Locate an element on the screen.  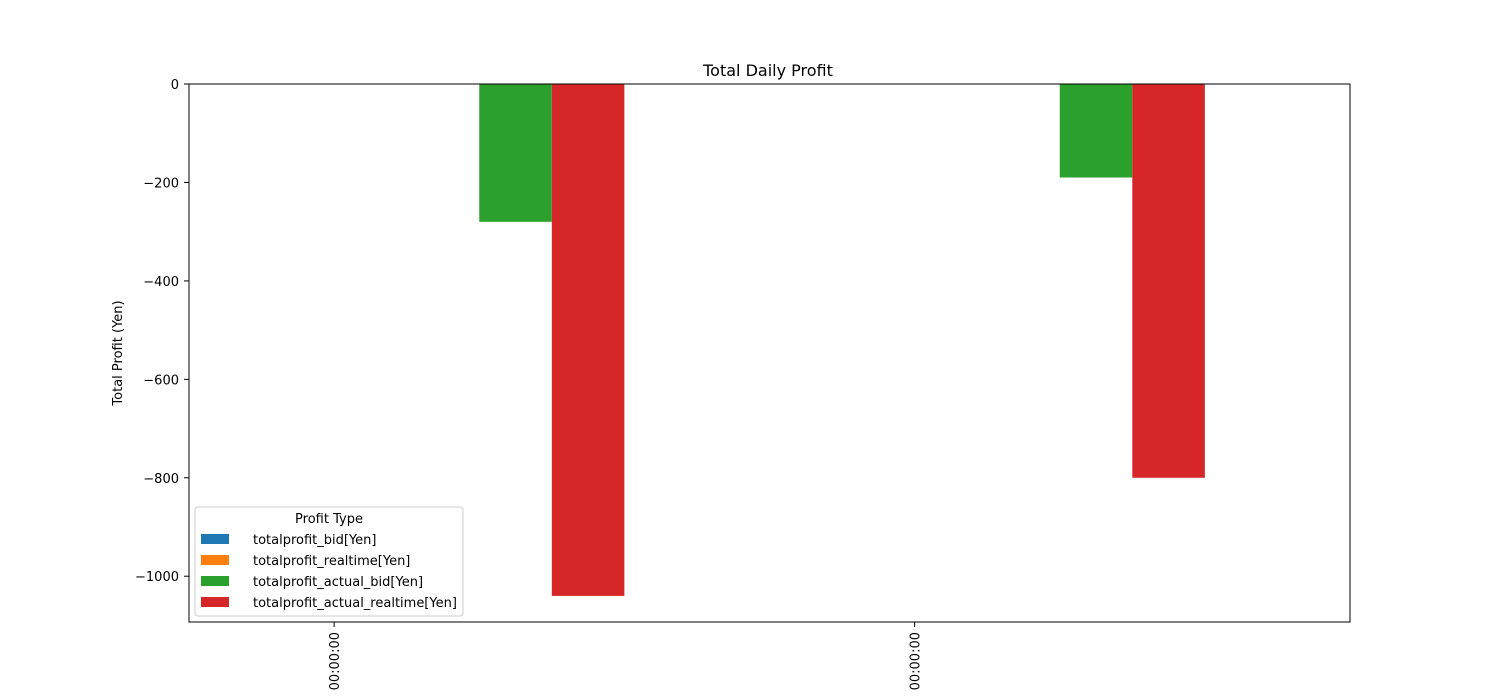
legend-box is located at coordinates (329, 561).